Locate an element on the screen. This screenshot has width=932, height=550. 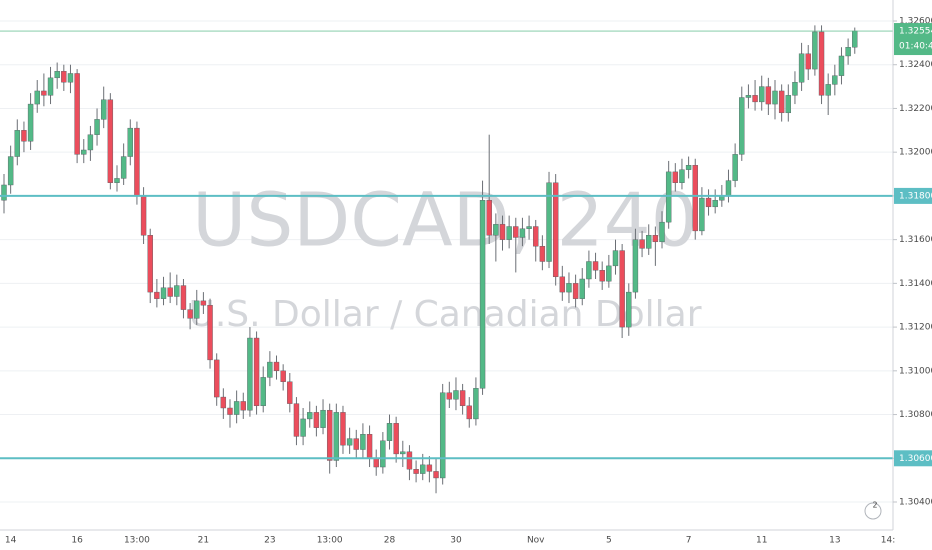
y-tick-label: 1.31600 is located at coordinates (915, 240).